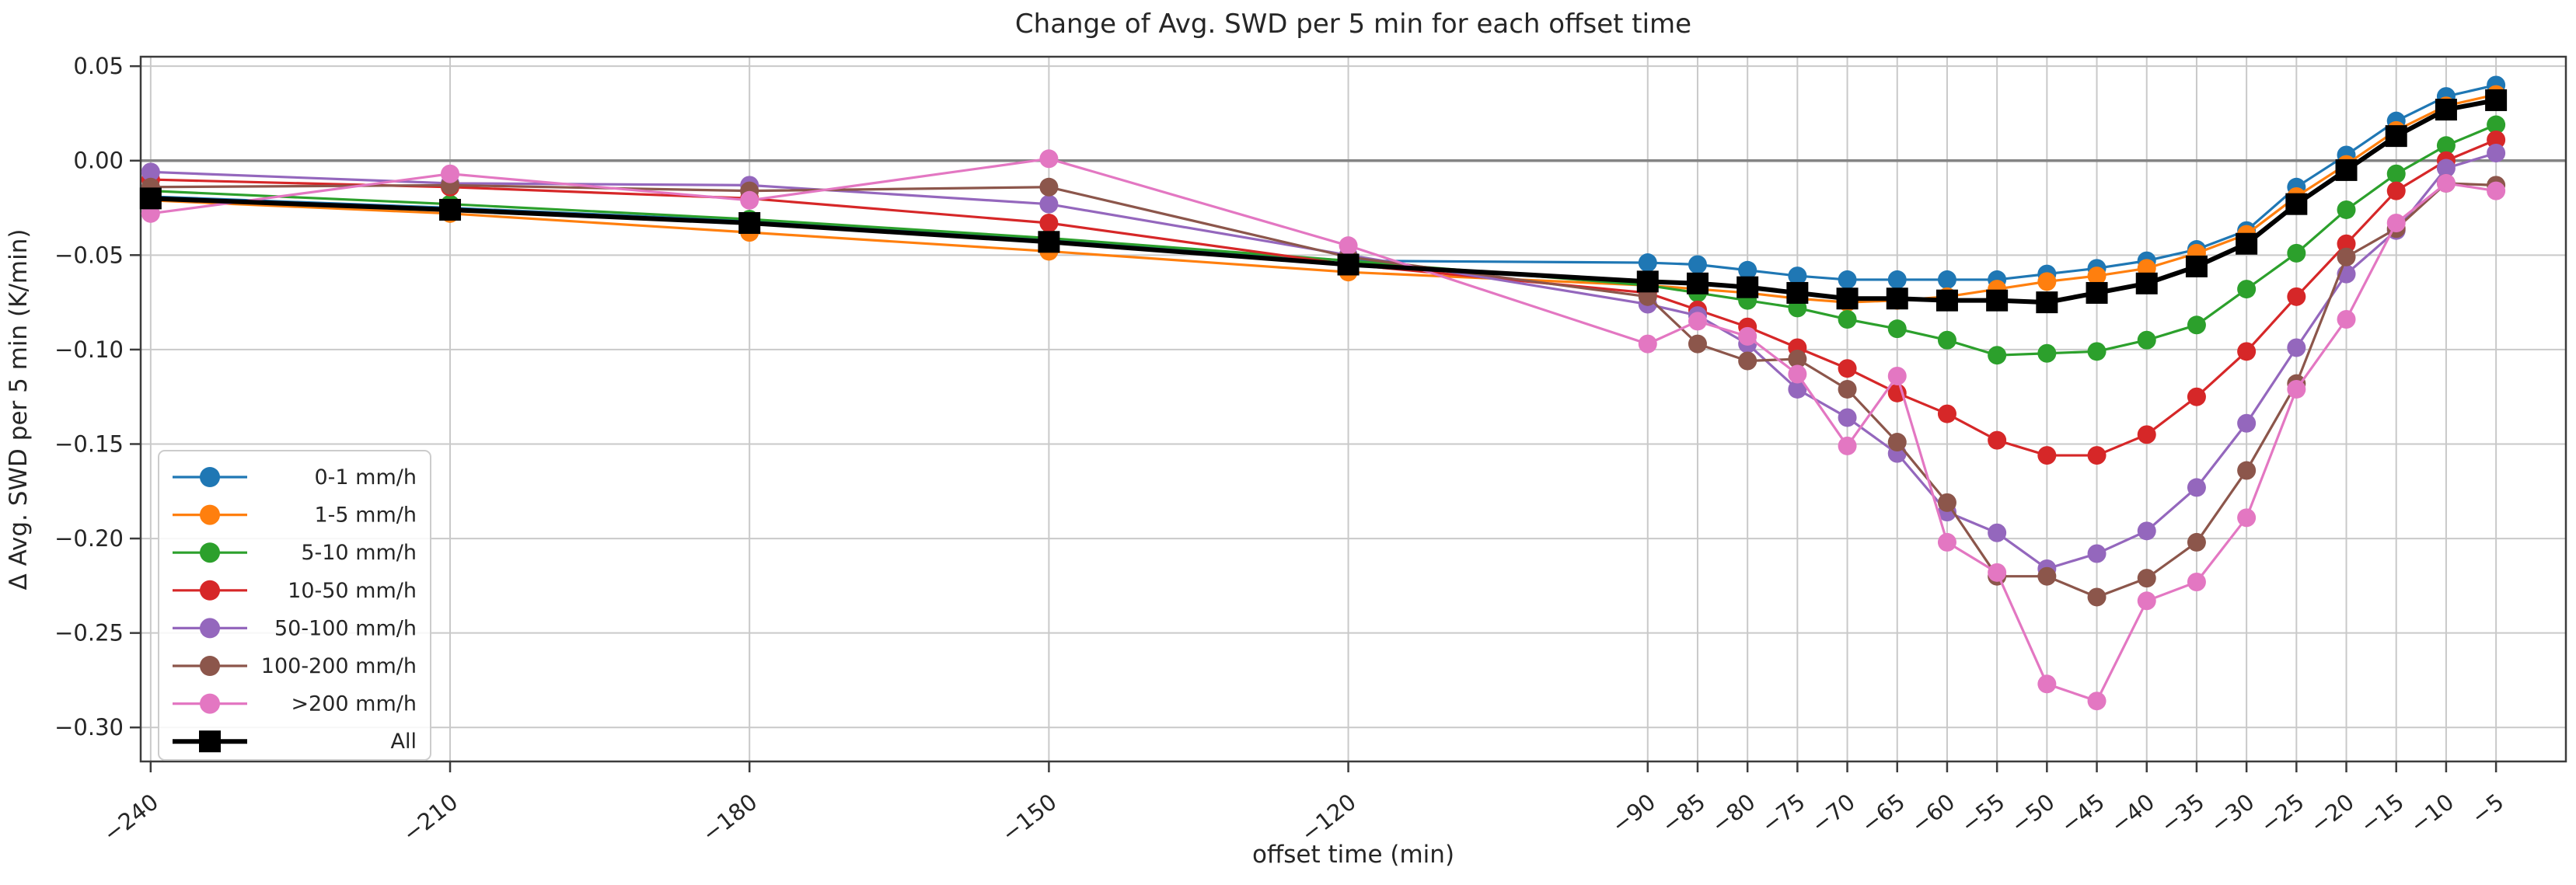  Describe the element at coordinates (89, 727) in the screenshot. I see `y-tick-label: −0.30` at that location.